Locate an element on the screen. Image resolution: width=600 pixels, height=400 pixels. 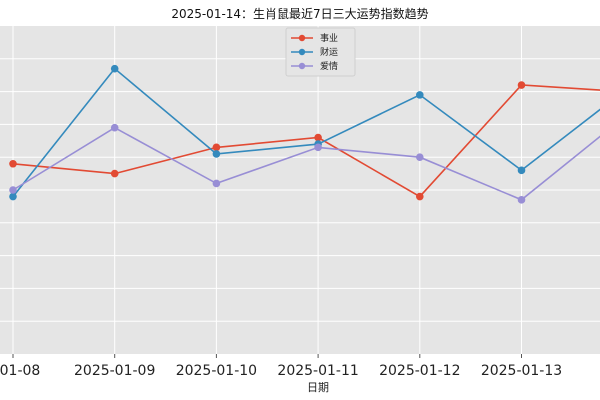
legend-label: 财运 is located at coordinates (329, 52).